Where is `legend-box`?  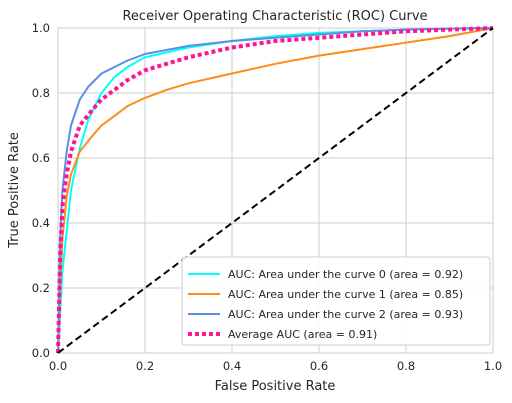 legend-box is located at coordinates (336, 301).